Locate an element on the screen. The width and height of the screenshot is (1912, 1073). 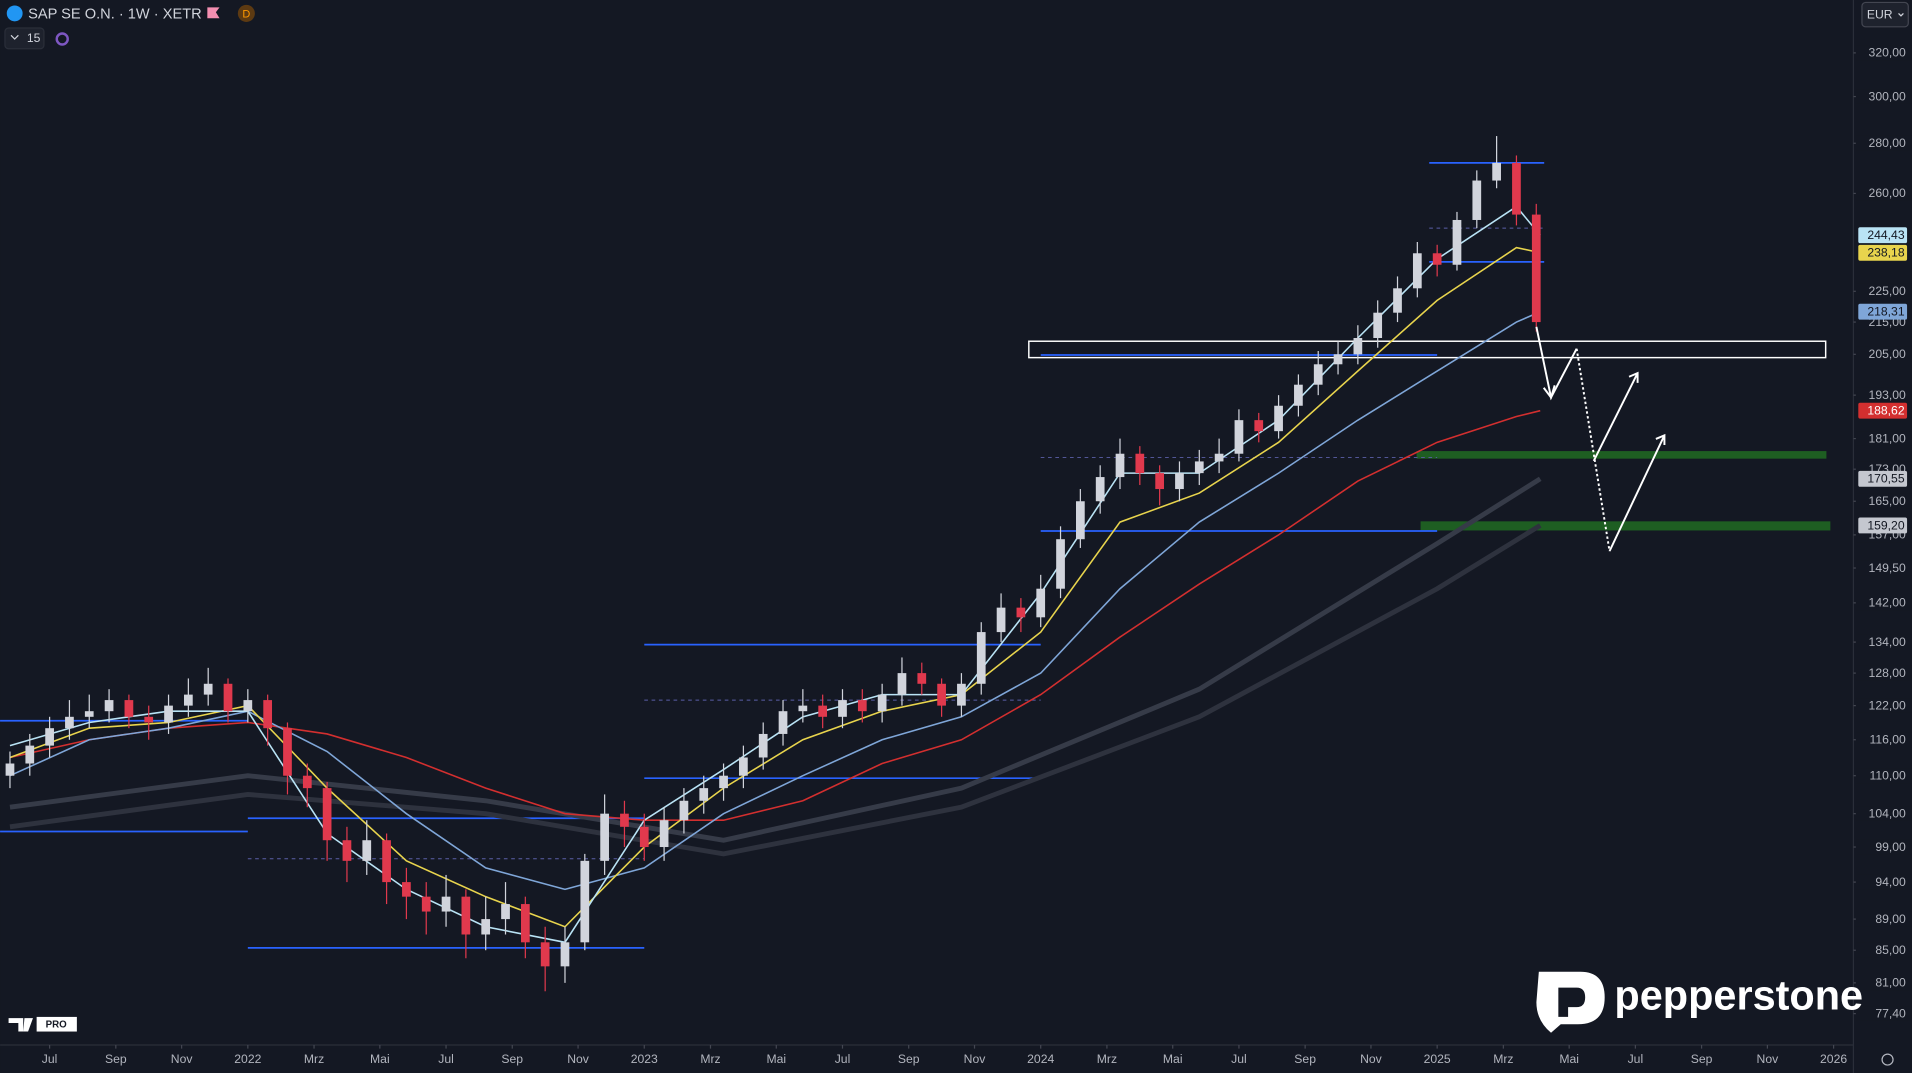
last-value-label: 188,62 is located at coordinates (1885, 411).